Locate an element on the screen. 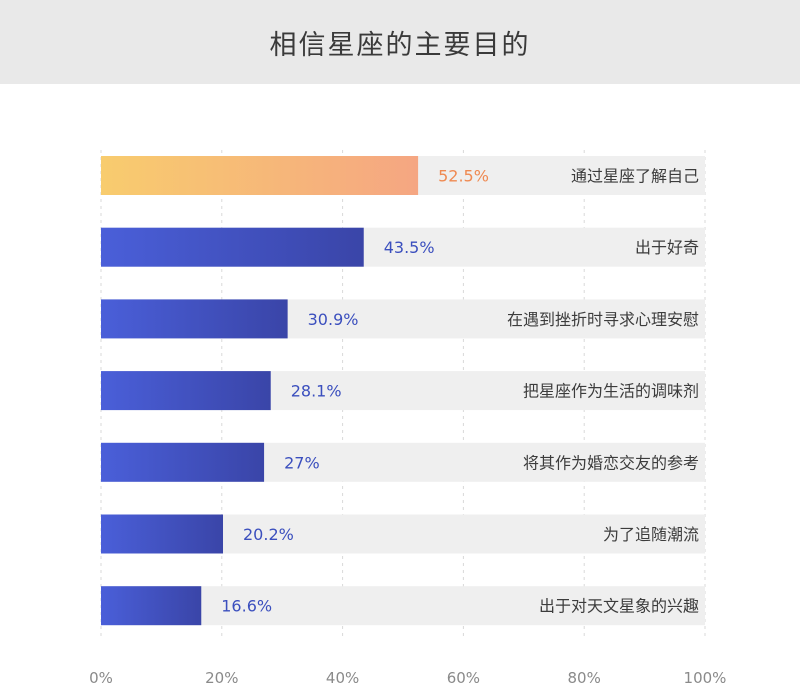 This screenshot has height=692, width=800. bar-value-label: 43.5% is located at coordinates (409, 247).